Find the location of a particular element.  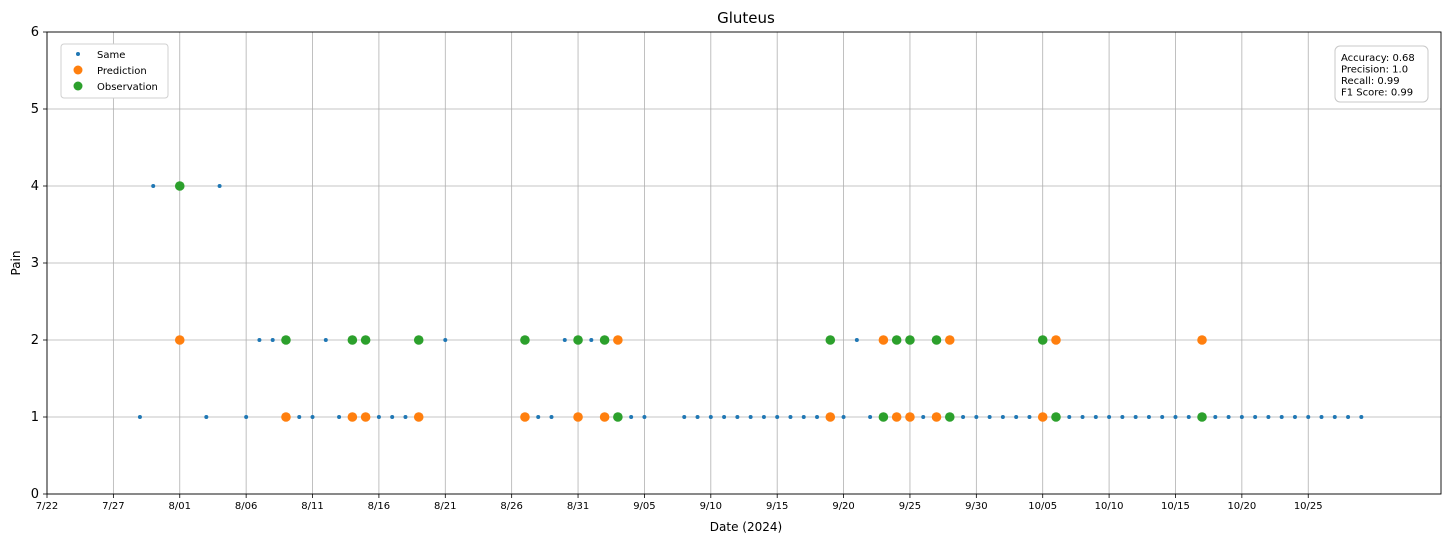

metrics-line: Recall: 0.99 is located at coordinates (1370, 81).